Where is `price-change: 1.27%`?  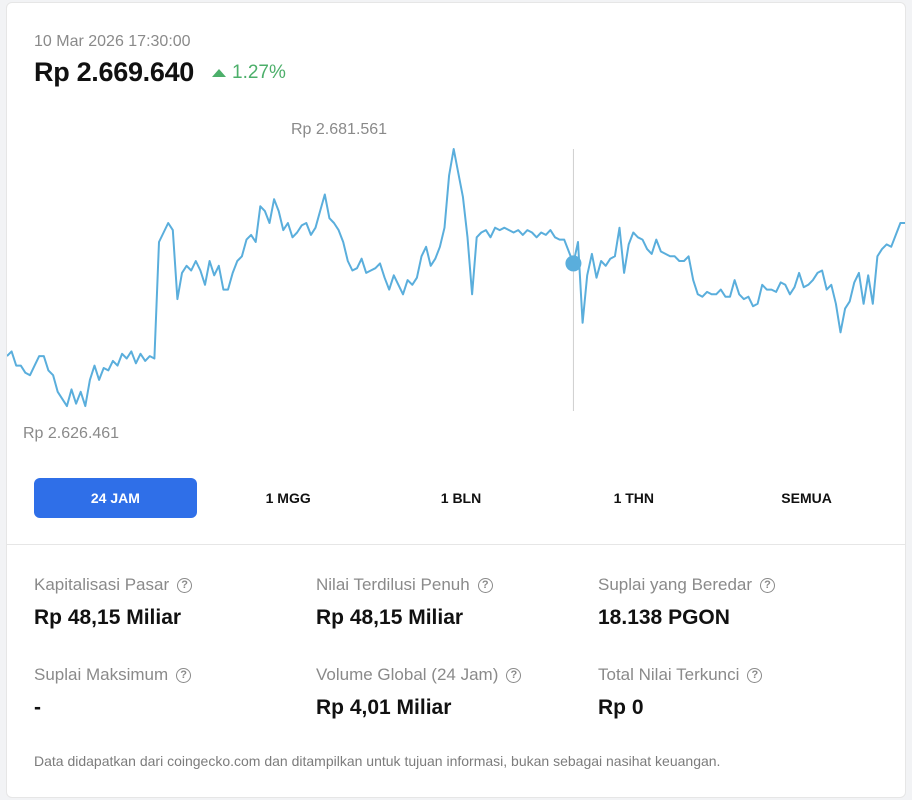 price-change: 1.27% is located at coordinates (249, 73).